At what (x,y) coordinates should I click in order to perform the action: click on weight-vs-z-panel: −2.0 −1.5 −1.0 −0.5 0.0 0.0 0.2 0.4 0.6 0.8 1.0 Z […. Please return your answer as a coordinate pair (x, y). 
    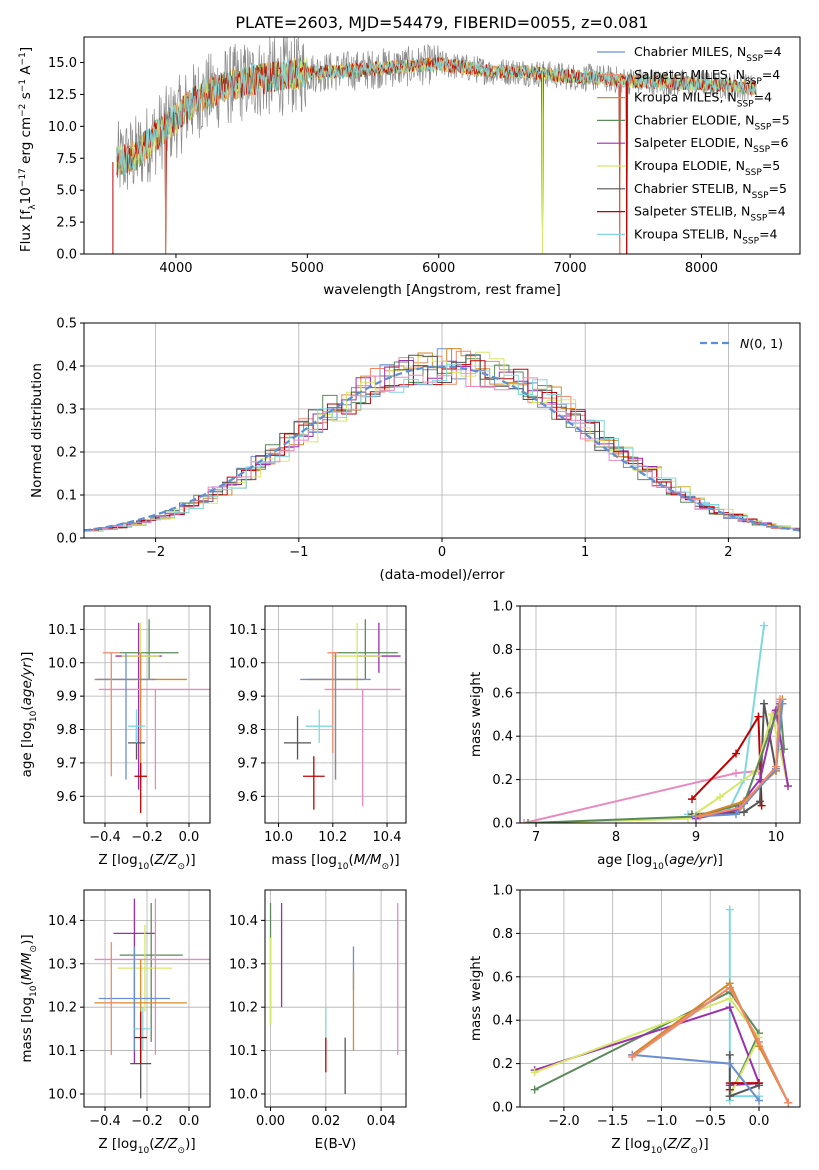
    Looking at the image, I should click on (634, 1020).